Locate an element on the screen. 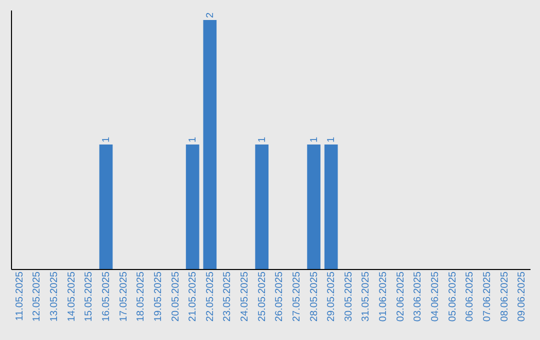 Image resolution: width=540 pixels, height=340 pixels. x-tick-label: 22.05.2025 is located at coordinates (210, 296).